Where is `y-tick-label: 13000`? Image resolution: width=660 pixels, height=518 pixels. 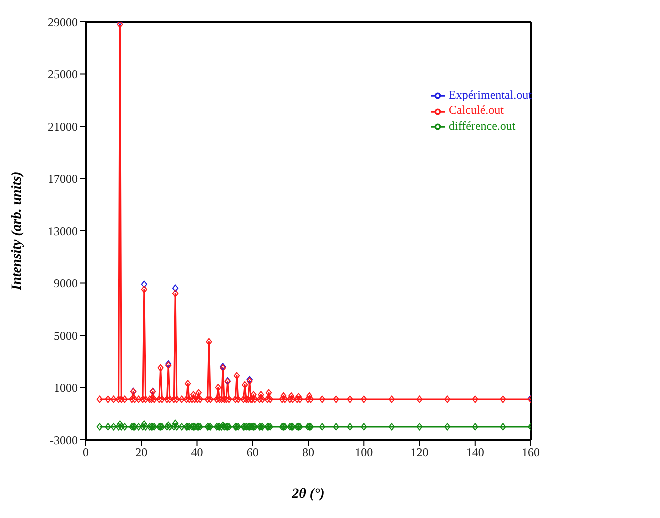
y-tick-label: 13000 is located at coordinates (63, 231).